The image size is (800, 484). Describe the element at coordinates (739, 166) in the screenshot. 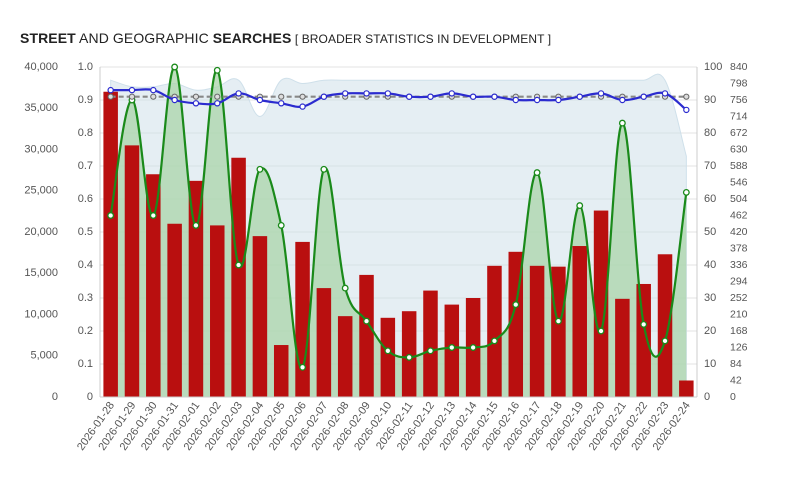

I see `y-tick-label: 588` at that location.